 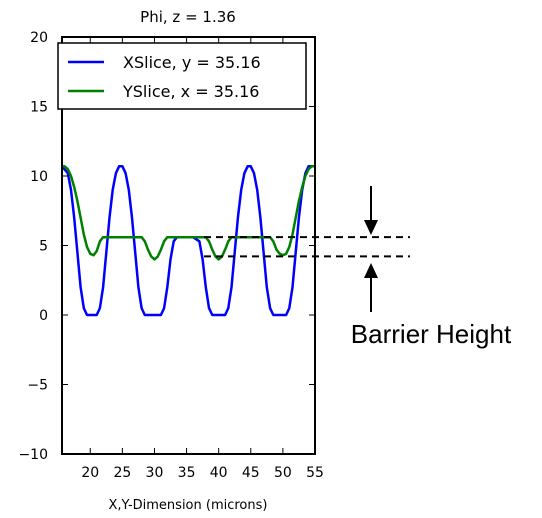 What do you see at coordinates (37, 386) in the screenshot?
I see `y-tick-label: −5` at bounding box center [37, 386].